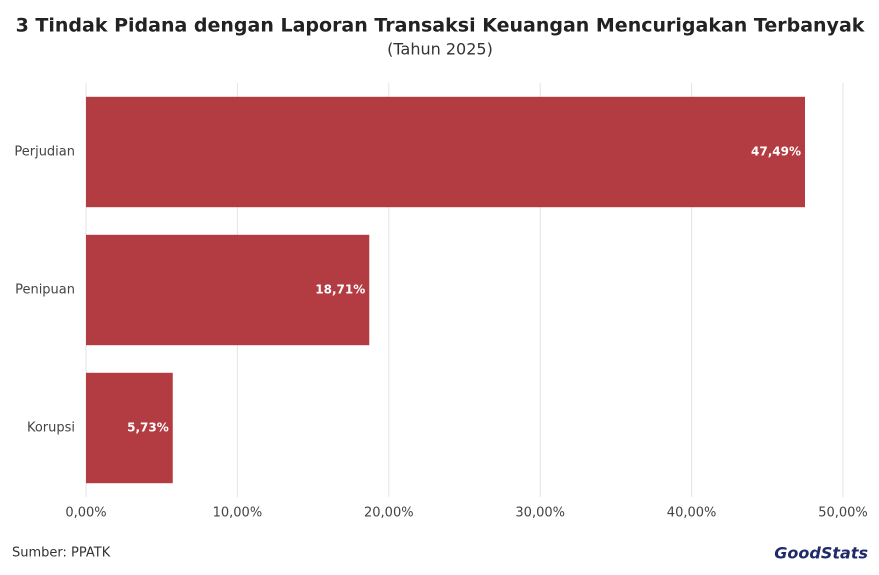 Image resolution: width=879 pixels, height=575 pixels. Describe the element at coordinates (843, 513) in the screenshot. I see `x-tick-label: 50,00%` at that location.